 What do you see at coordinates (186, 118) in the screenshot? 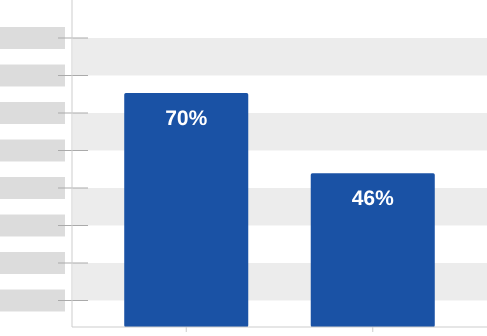
I see `data-label: 70%` at bounding box center [186, 118].